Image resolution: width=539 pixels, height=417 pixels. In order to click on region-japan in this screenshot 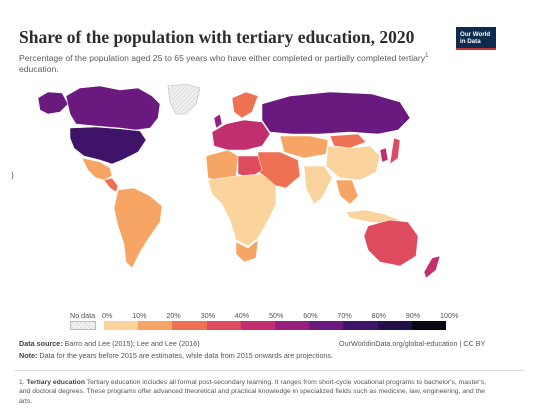, I will do `click(395, 151)`.